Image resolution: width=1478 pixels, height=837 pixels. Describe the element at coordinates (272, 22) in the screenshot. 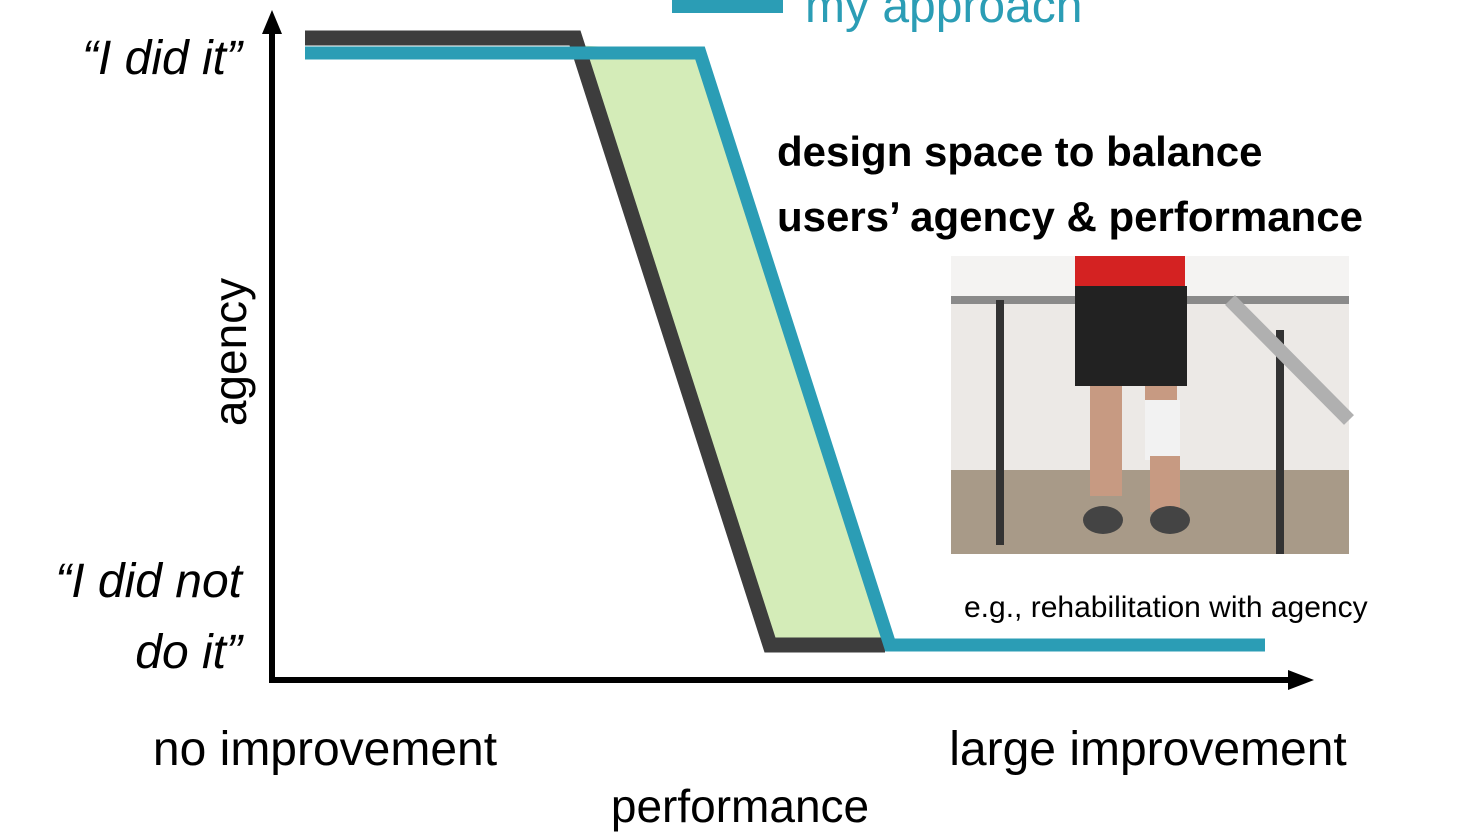

I see `y-arrow` at that location.